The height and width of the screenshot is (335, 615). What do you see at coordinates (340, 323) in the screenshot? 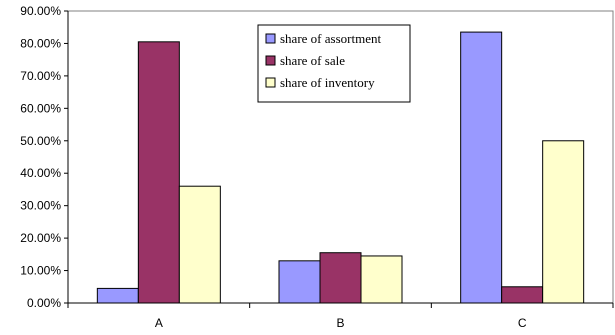
I see `x-tick-label: B` at bounding box center [340, 323].